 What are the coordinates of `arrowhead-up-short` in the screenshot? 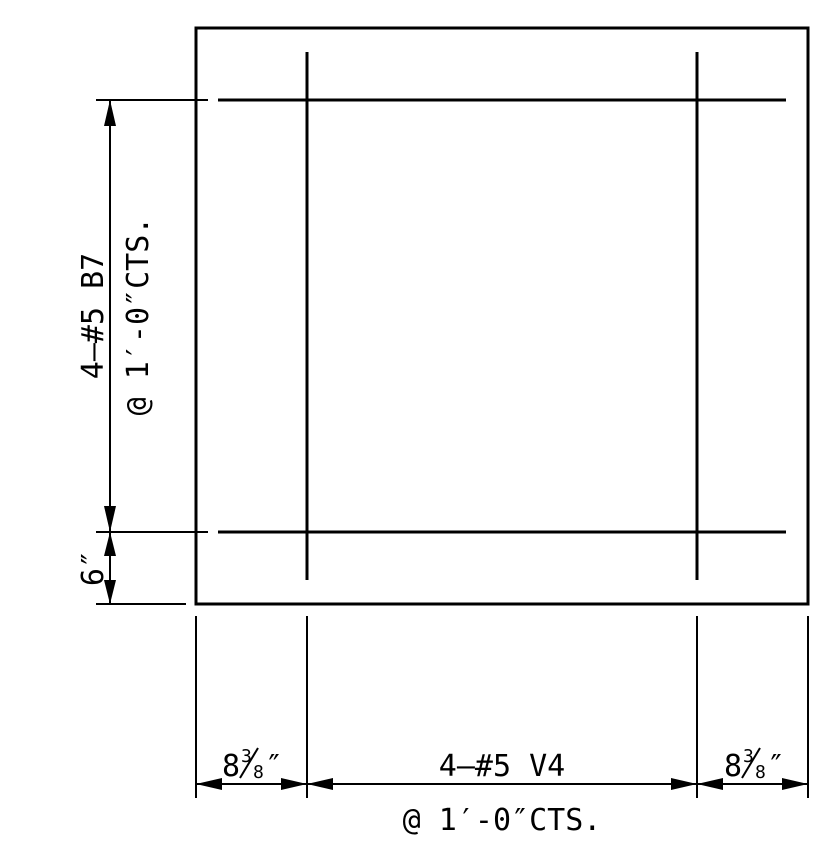 It's located at (110, 544).